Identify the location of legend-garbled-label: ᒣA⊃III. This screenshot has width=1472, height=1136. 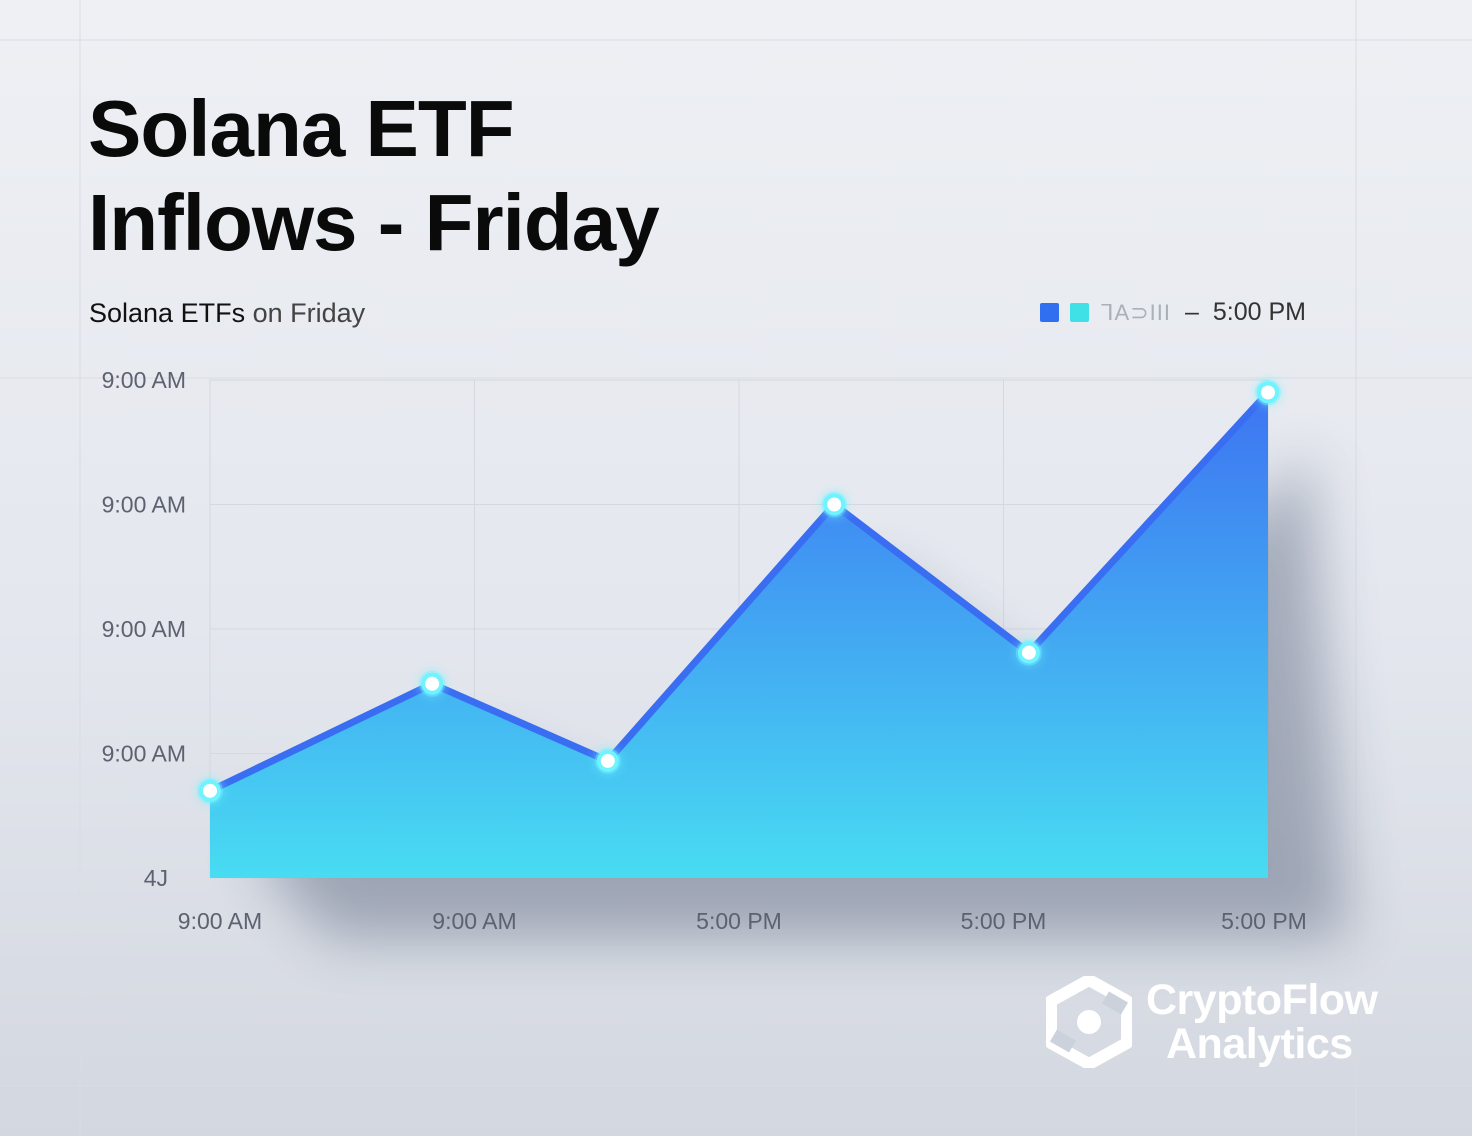
(1135, 312).